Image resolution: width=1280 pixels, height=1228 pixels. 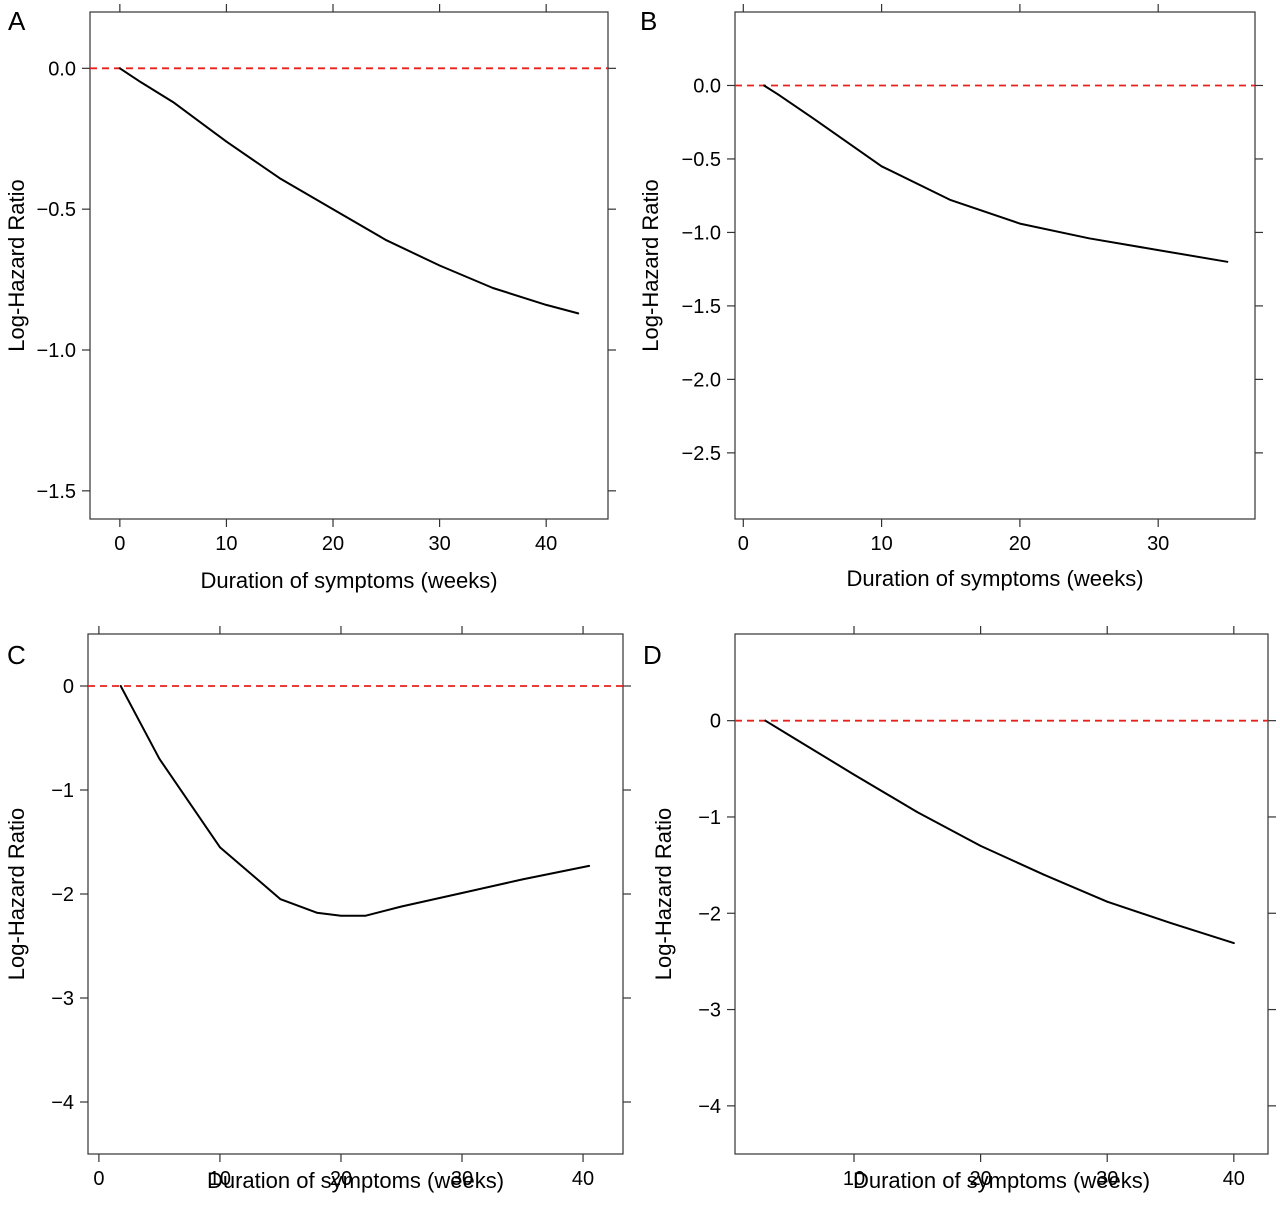 I want to click on y-tick-label: −2, so click(x=62, y=895).